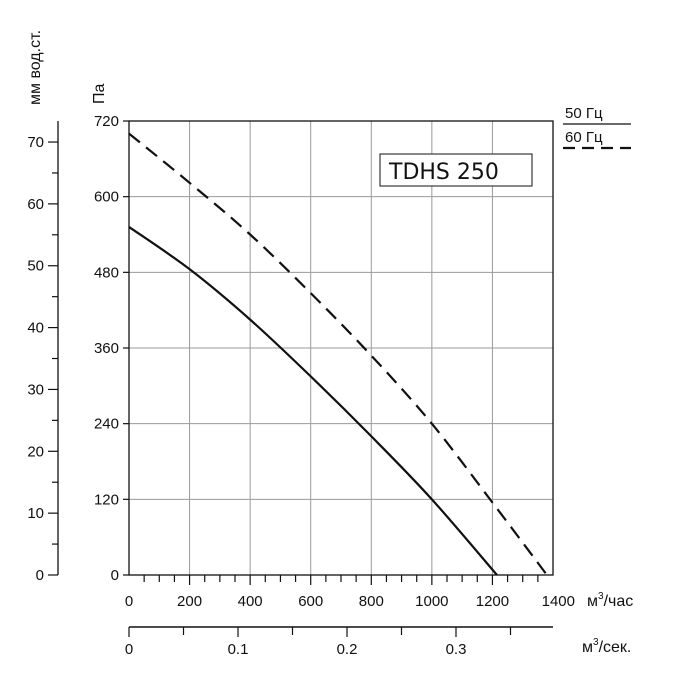  Describe the element at coordinates (129, 649) in the screenshot. I see `x2-tick-label: 0` at that location.